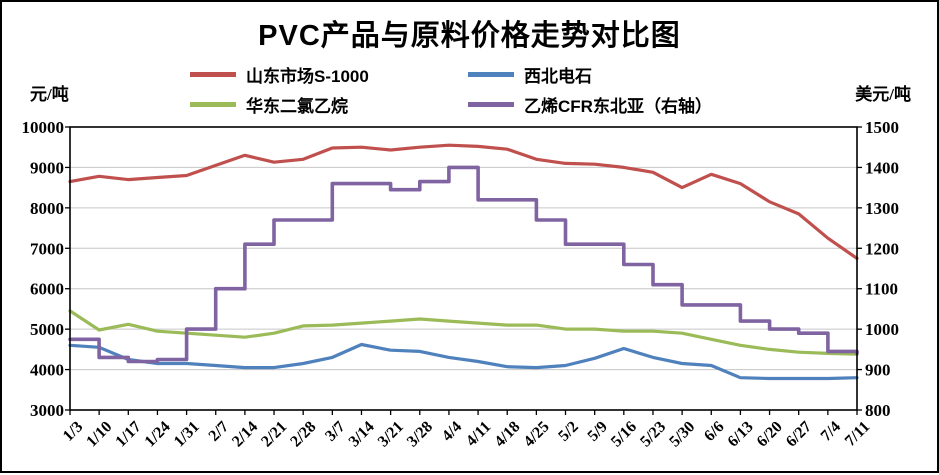  Describe the element at coordinates (391, 434) in the screenshot. I see `x-axis-tick-label: 3/21` at that location.